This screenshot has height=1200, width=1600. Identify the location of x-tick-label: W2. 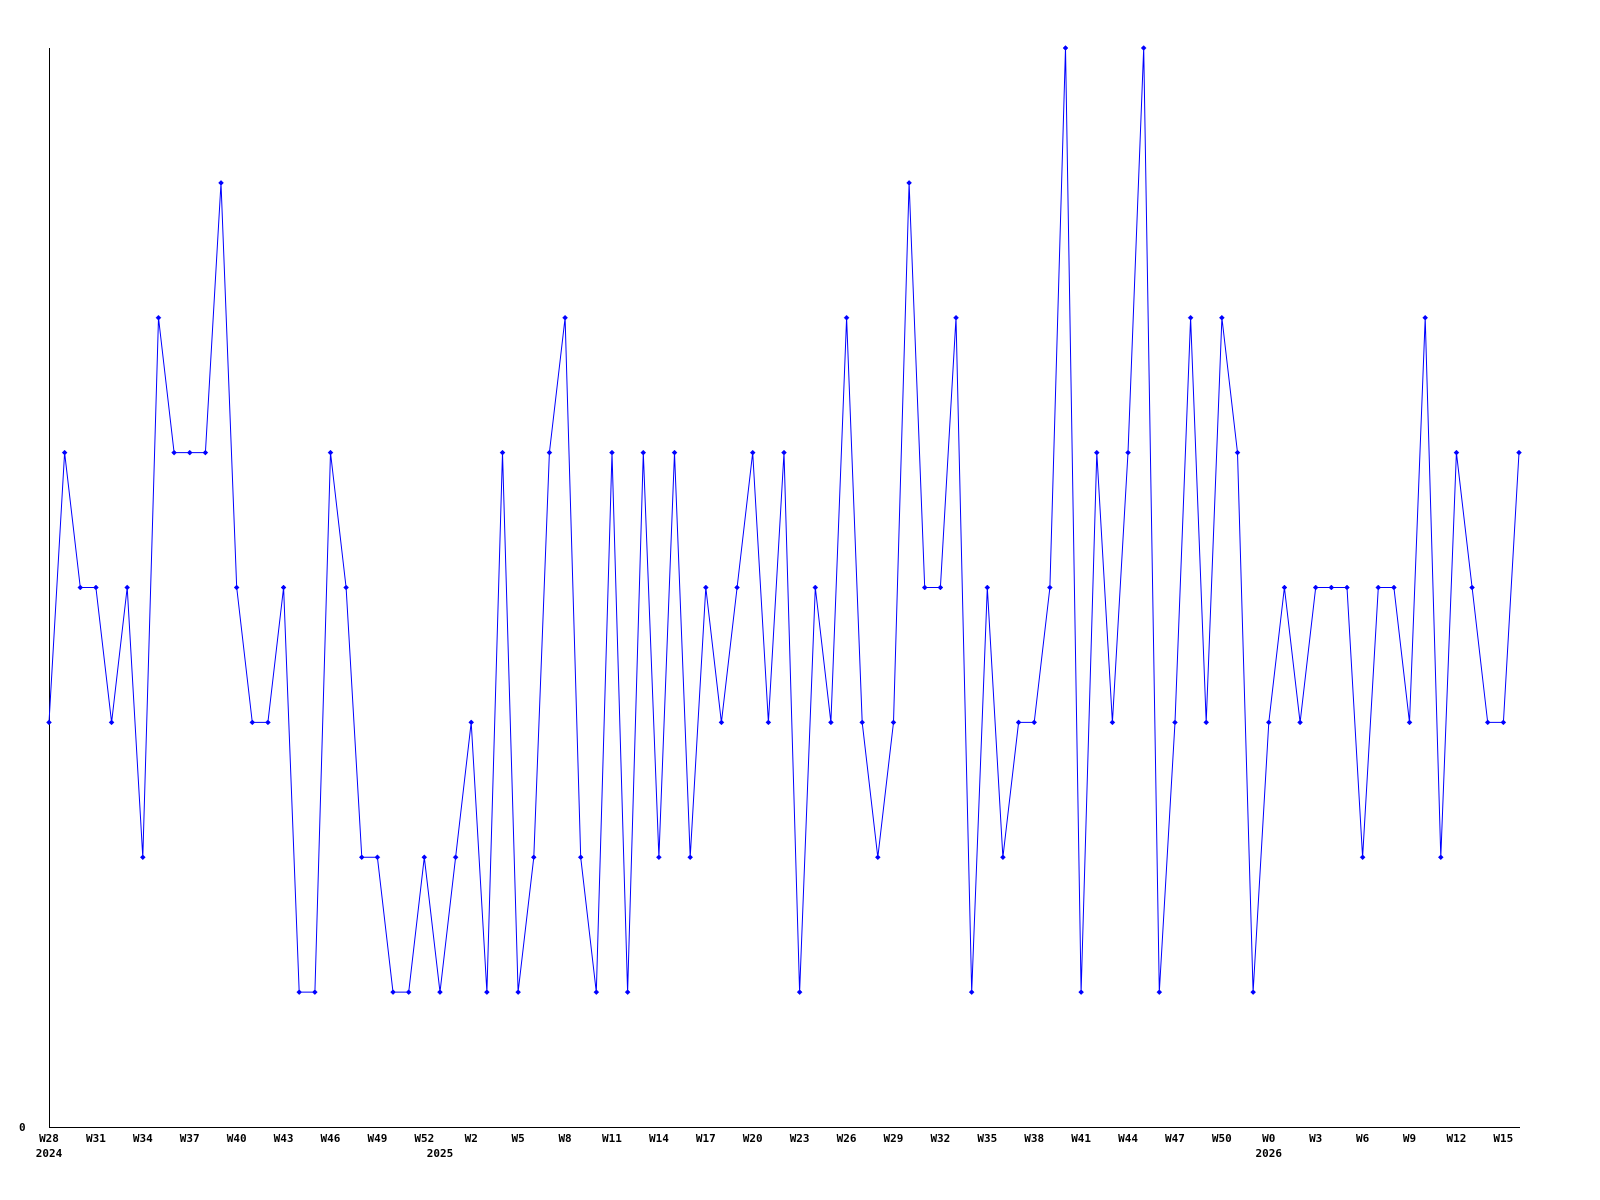
(471, 1138).